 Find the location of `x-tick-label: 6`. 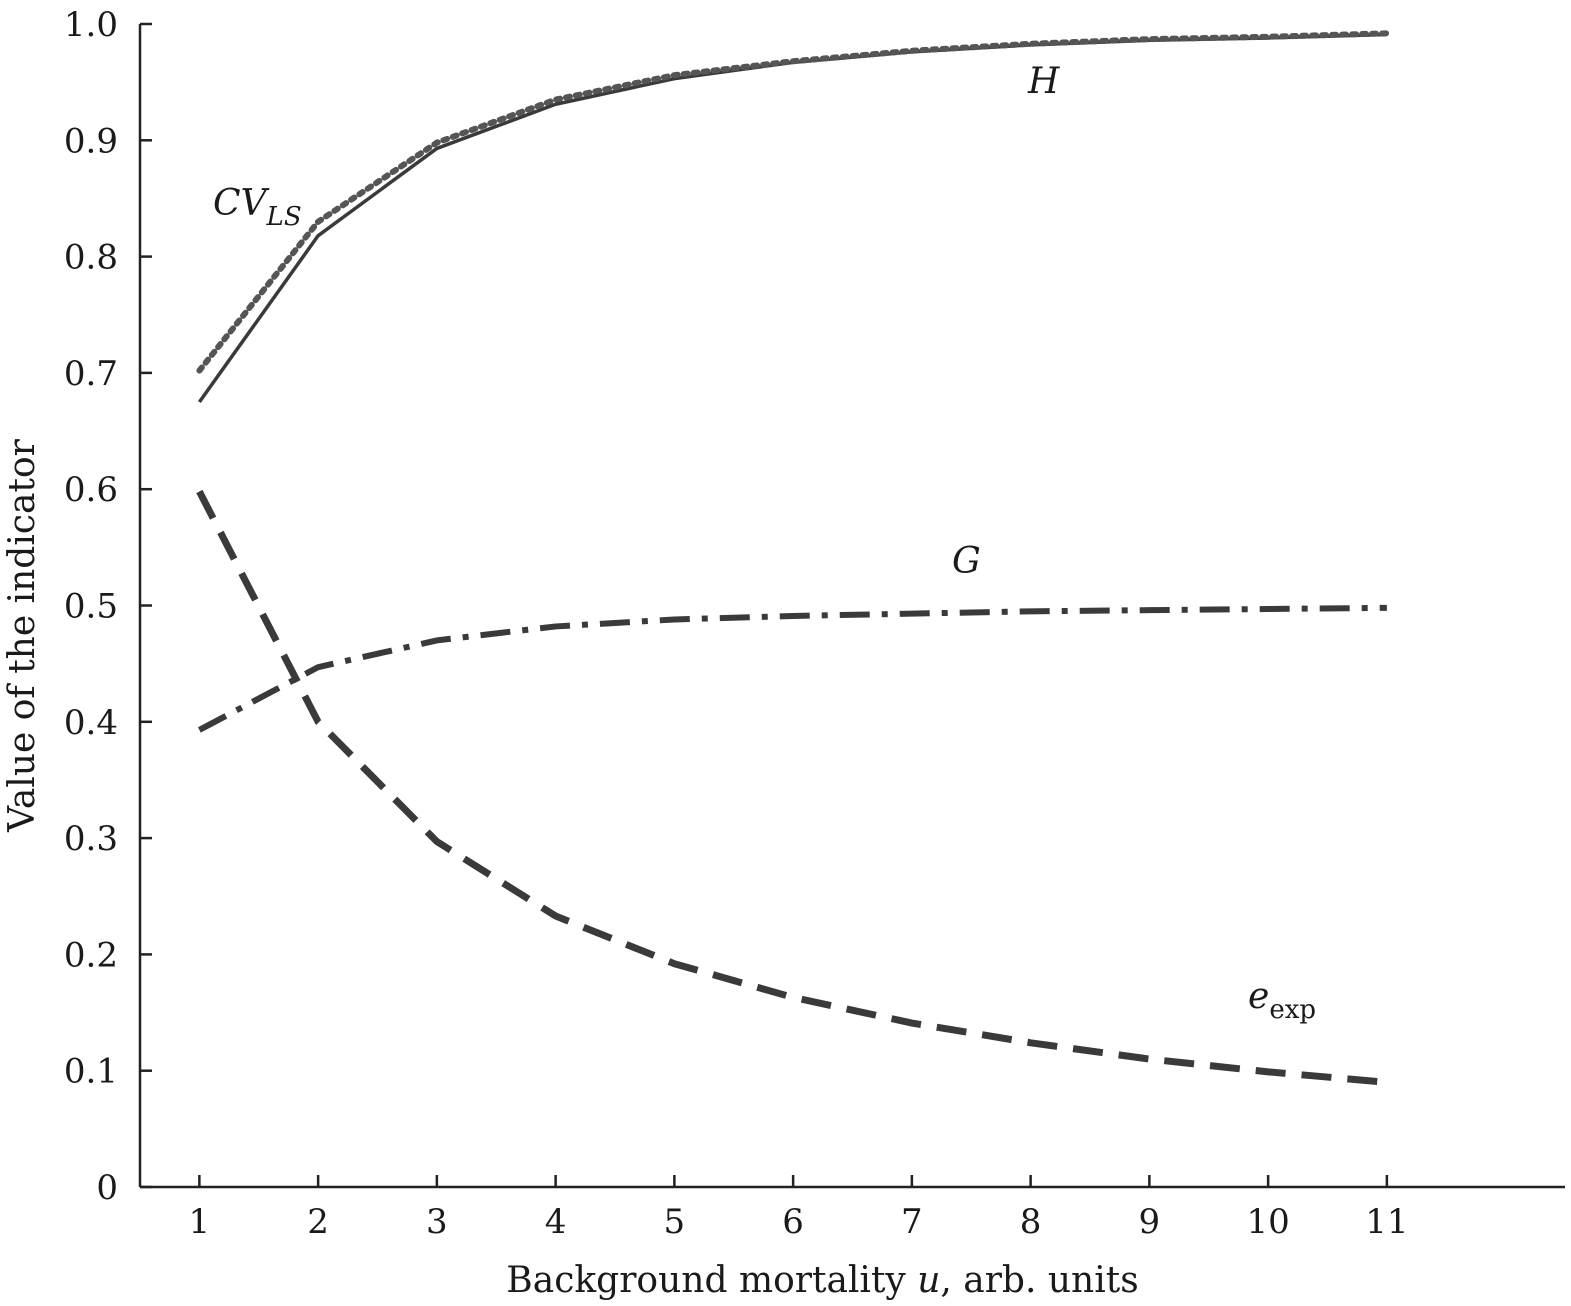

x-tick-label: 6 is located at coordinates (793, 1222).